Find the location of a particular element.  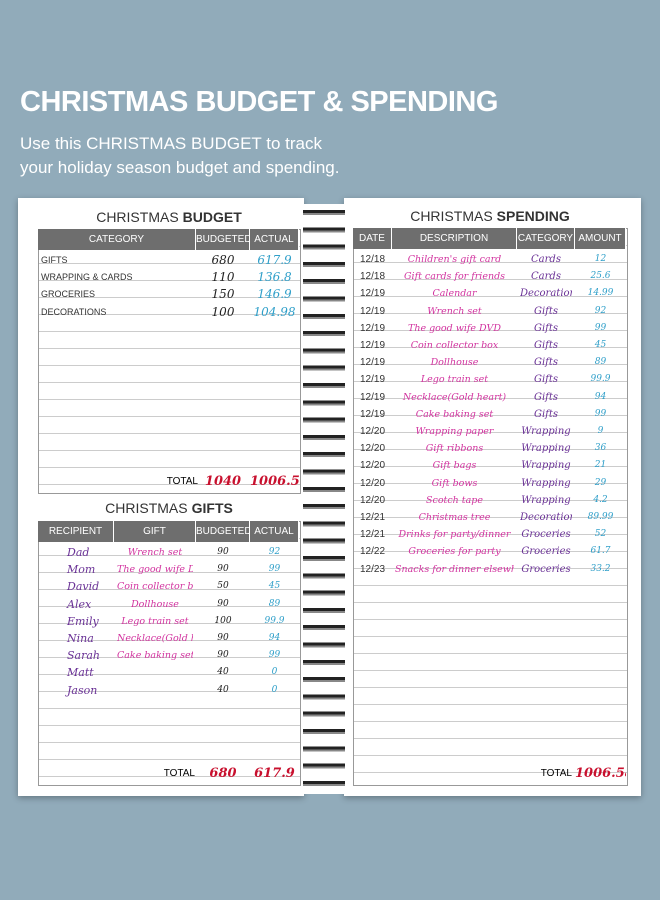

table-cell: 25.6 is located at coordinates (600, 276).